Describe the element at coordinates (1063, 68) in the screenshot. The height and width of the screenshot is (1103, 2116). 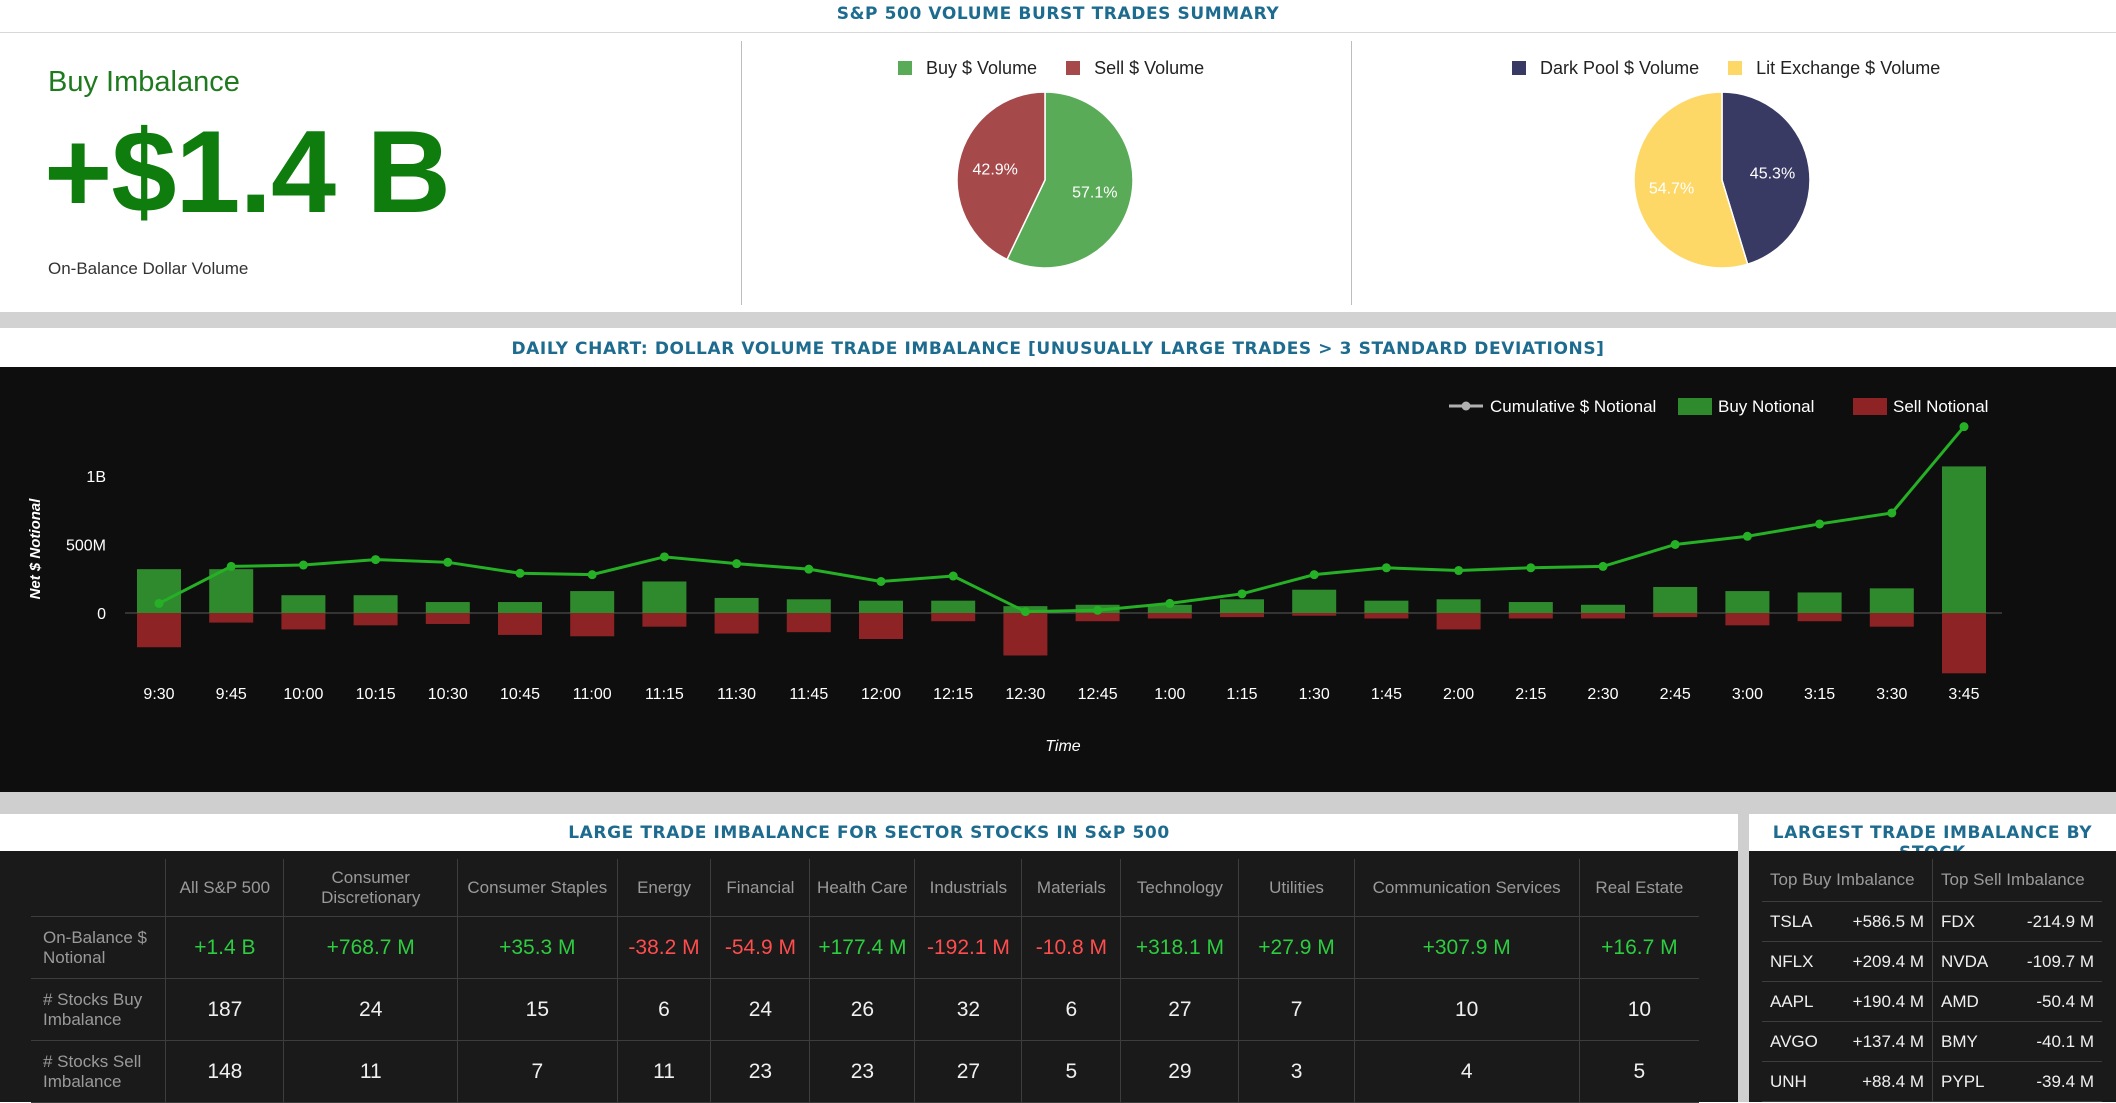
I see `pie-buy-sell-legend: Buy $ Volume Sell $ Volume` at that location.